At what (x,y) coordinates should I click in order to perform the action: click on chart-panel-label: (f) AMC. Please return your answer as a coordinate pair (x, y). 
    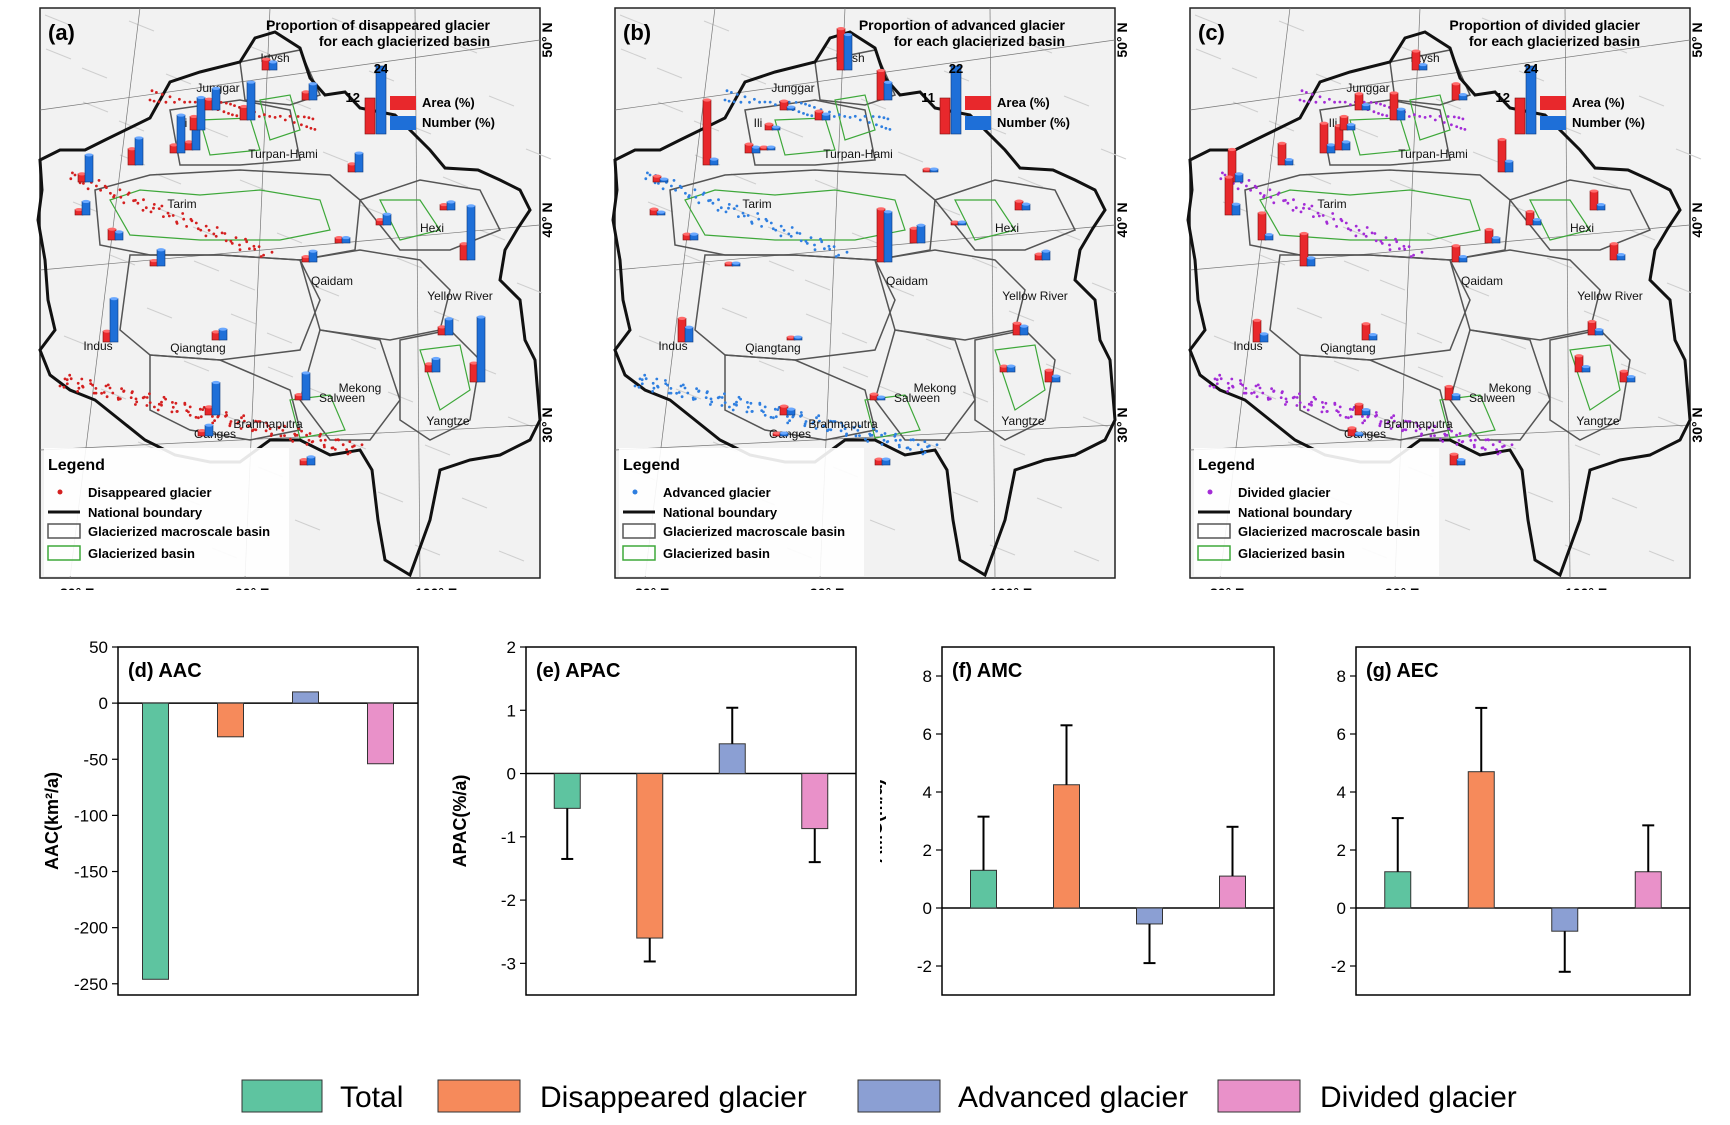
    Looking at the image, I should click on (987, 671).